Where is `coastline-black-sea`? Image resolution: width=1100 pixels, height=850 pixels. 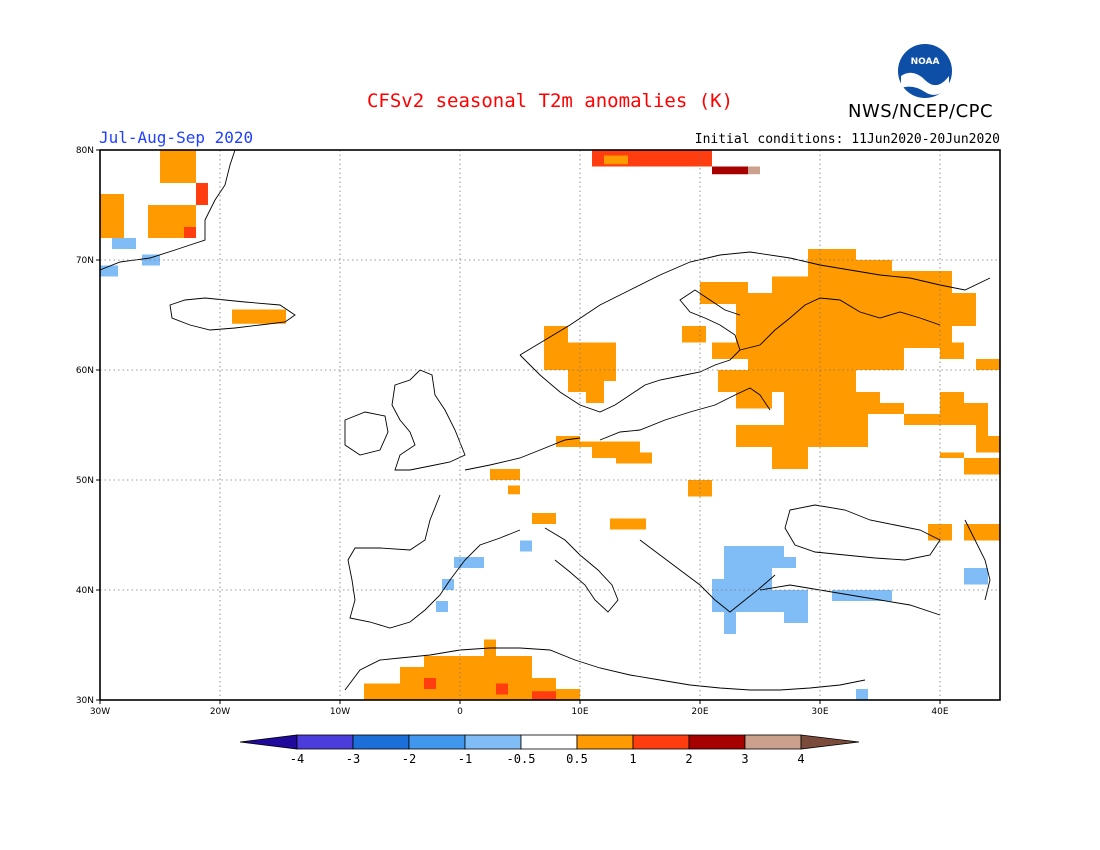
coastline-black-sea is located at coordinates (862, 532).